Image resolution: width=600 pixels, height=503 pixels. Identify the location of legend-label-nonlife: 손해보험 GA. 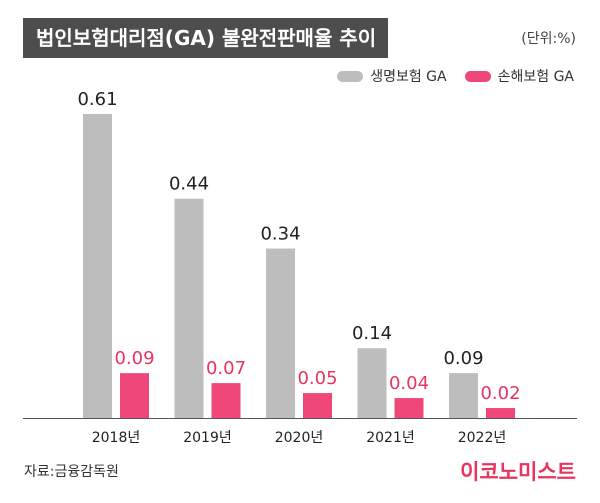
(535, 77).